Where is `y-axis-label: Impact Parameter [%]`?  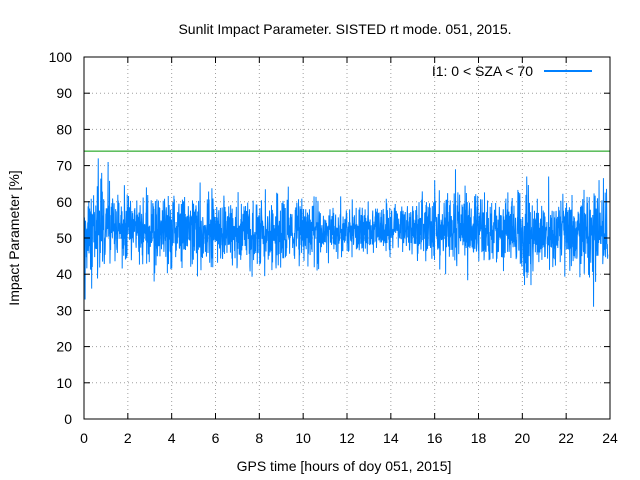 y-axis-label: Impact Parameter [%] is located at coordinates (14, 237).